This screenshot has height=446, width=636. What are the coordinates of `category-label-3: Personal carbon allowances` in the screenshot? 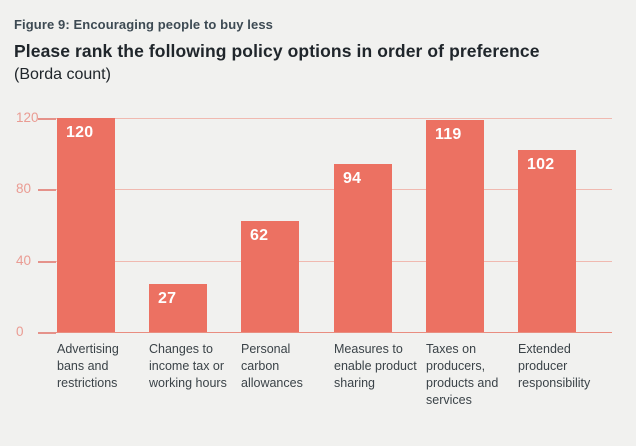 It's located at (272, 366).